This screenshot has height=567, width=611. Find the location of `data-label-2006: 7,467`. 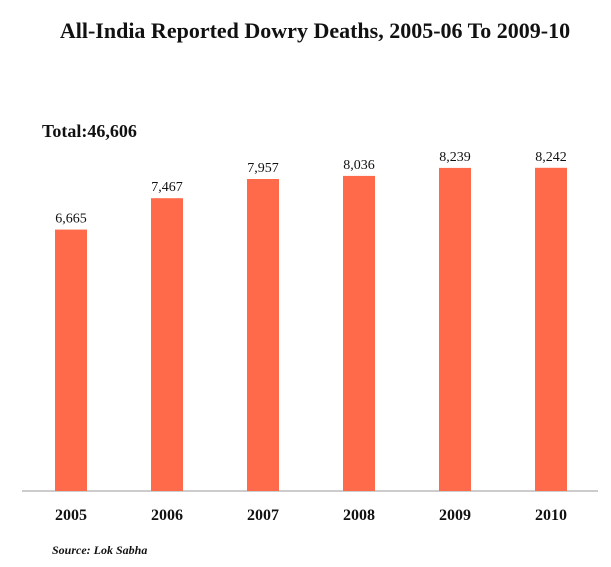

data-label-2006: 7,467 is located at coordinates (167, 187).